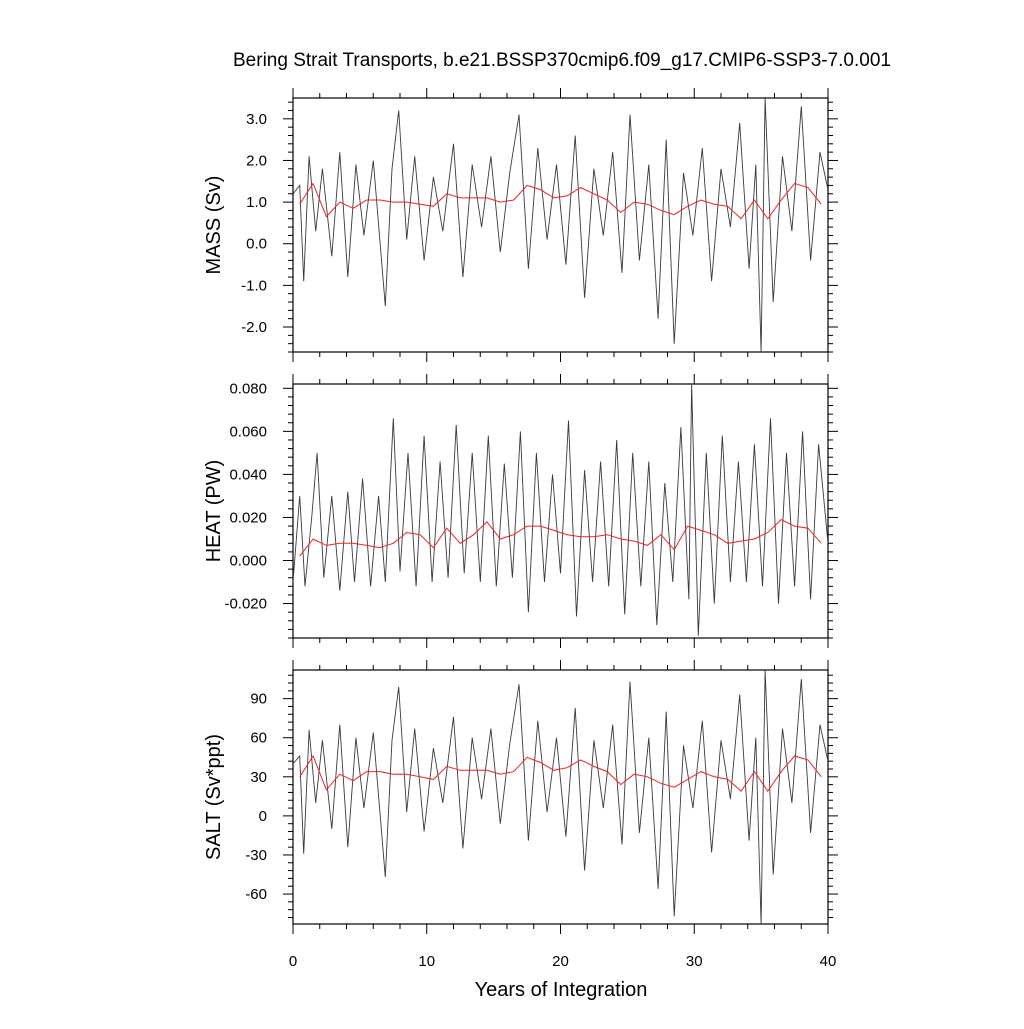 This screenshot has height=1029, width=1024. I want to click on mass-y-tick-label: 1.0, so click(256, 202).